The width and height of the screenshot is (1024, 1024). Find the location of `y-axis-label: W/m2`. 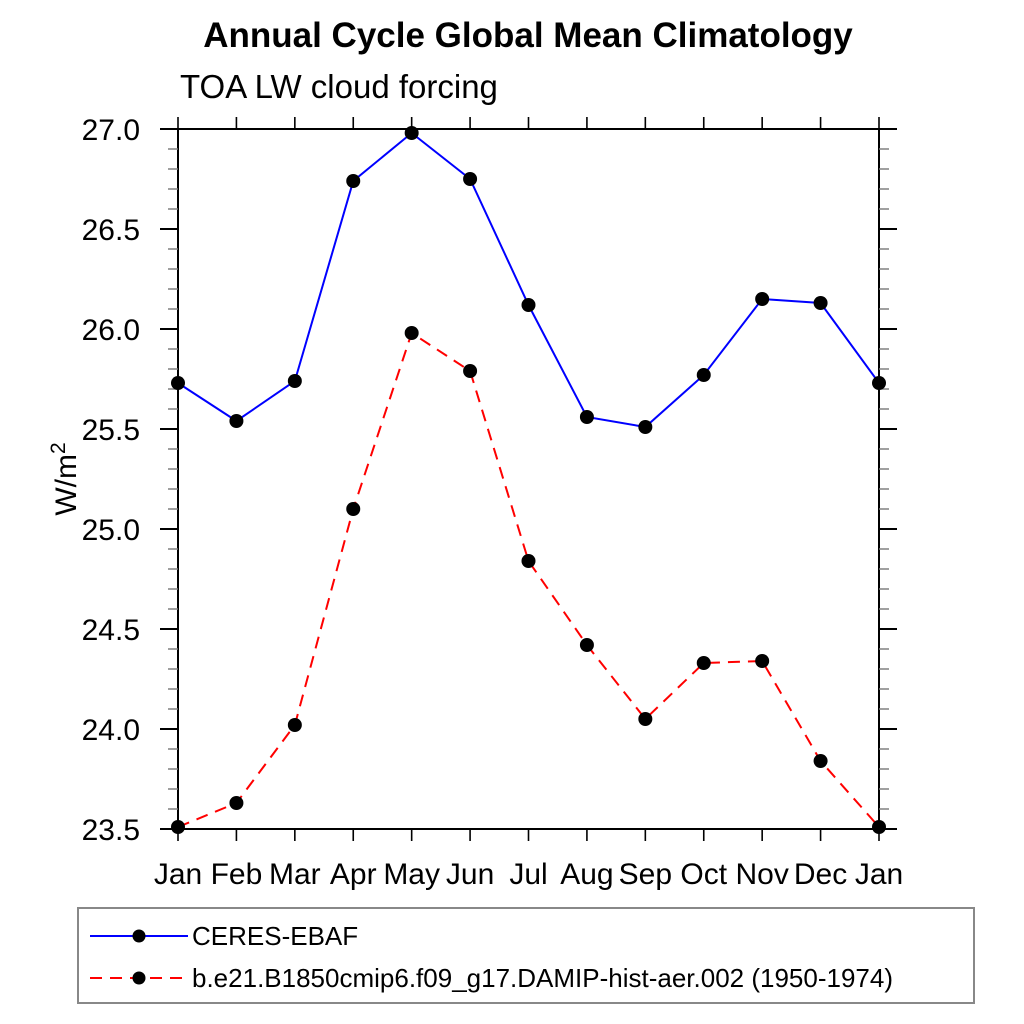

y-axis-label: W/m2 is located at coordinates (65, 478).